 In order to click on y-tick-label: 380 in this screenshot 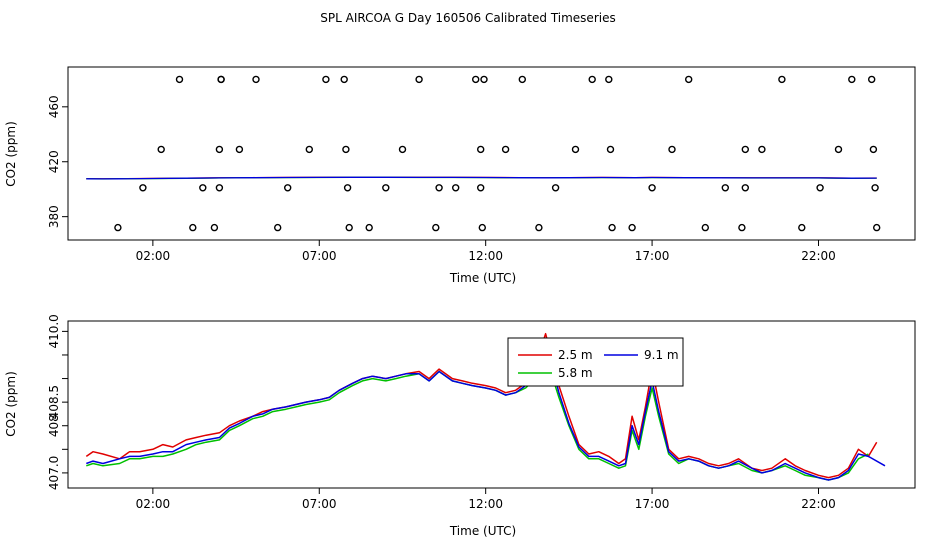, I will do `click(54, 216)`.